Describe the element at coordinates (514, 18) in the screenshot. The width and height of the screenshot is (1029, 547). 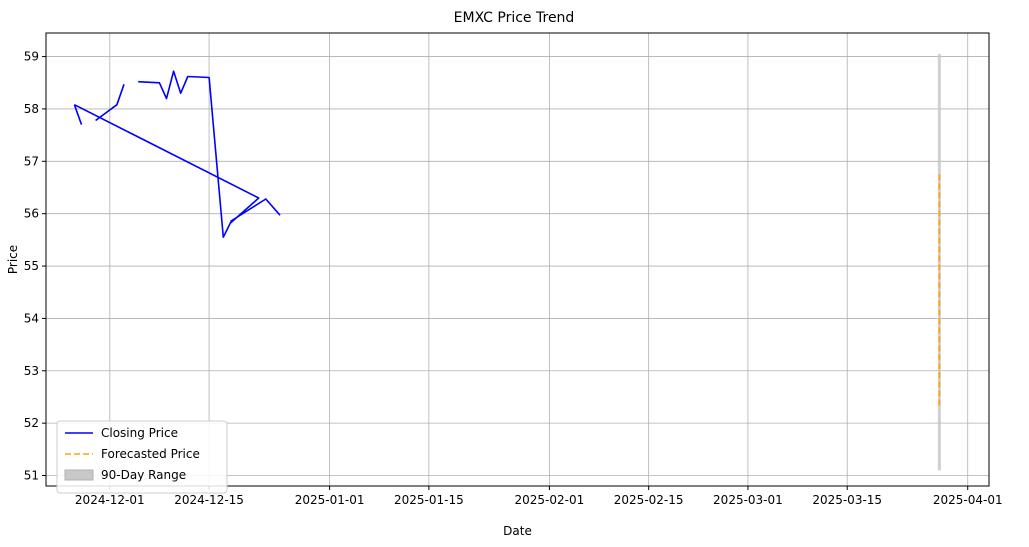
I see `chart-title: EMXC Price Trend` at that location.